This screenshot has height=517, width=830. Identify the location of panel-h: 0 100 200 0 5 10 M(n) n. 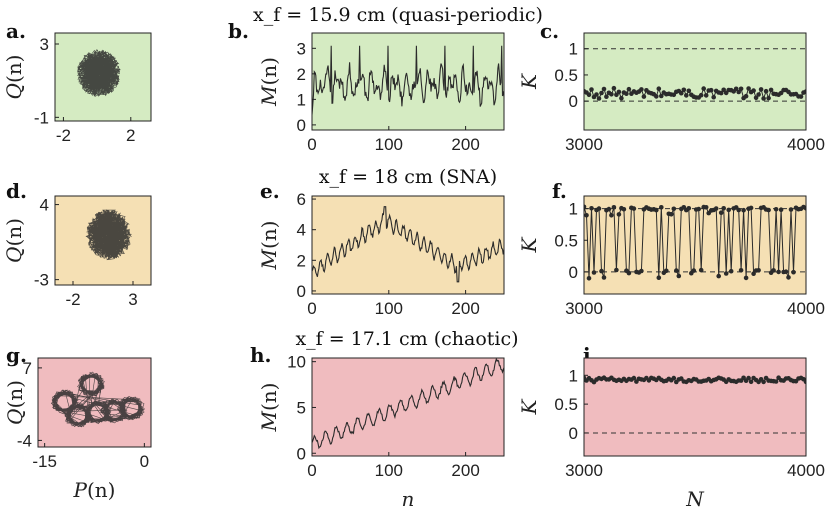
(381, 432).